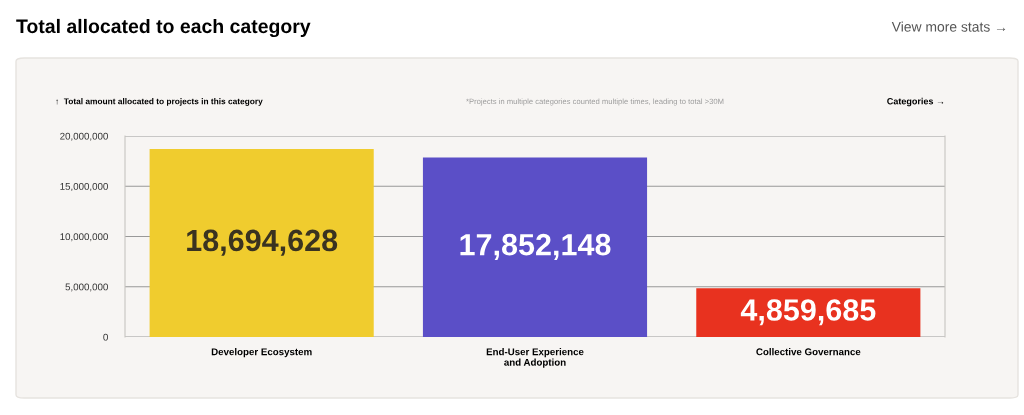 Image resolution: width=1024 pixels, height=415 pixels. I want to click on y-tick-label: 0, so click(105, 337).